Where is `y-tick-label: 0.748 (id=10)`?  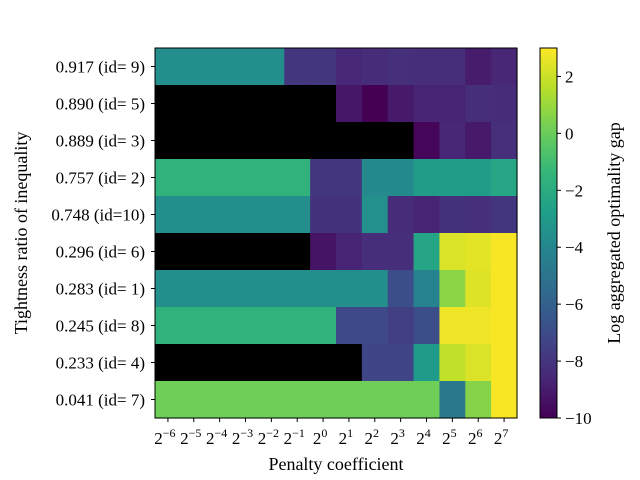 y-tick-label: 0.748 (id=10) is located at coordinates (98, 215).